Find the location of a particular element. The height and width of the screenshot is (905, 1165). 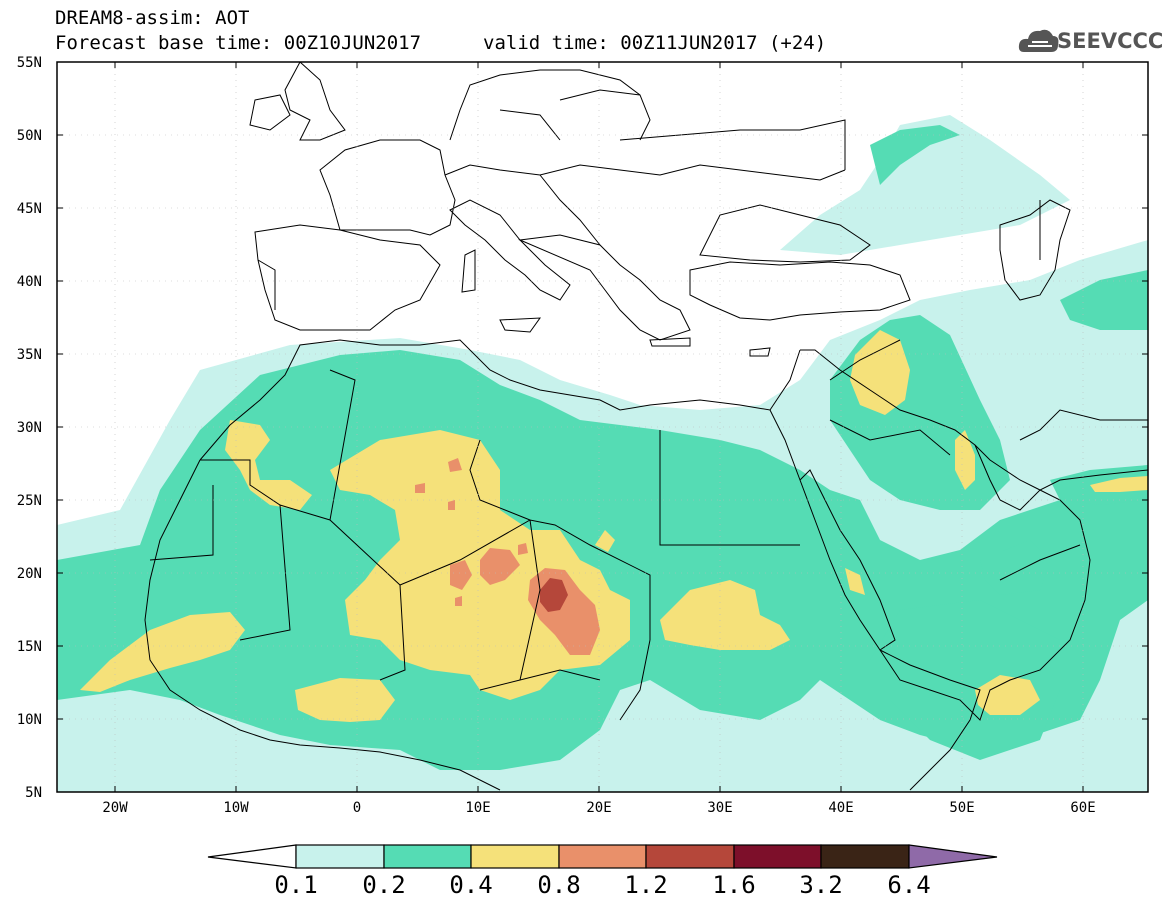

base-time-label: Forecast base time: 00Z10JUN2017 is located at coordinates (238, 43).